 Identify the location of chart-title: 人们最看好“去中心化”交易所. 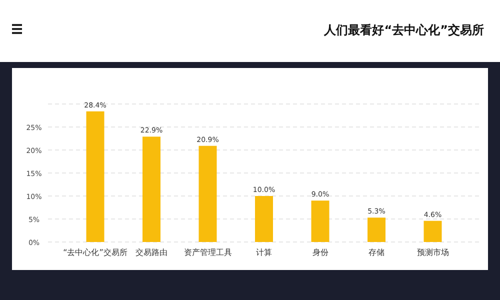
(403, 30).